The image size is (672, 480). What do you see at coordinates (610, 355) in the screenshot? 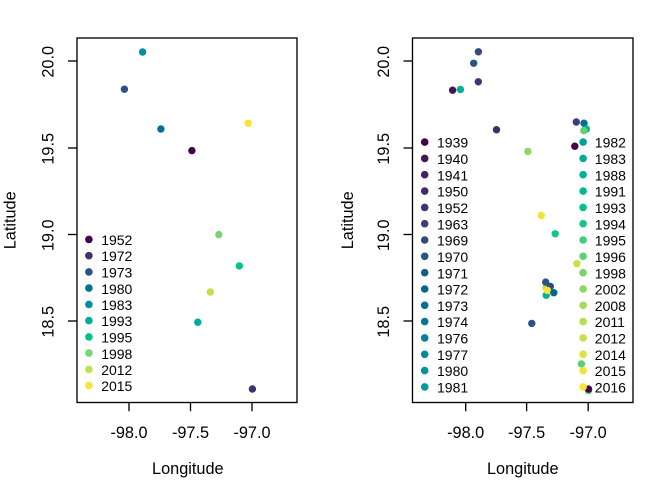
I see `svg-text: 2014` at bounding box center [610, 355].